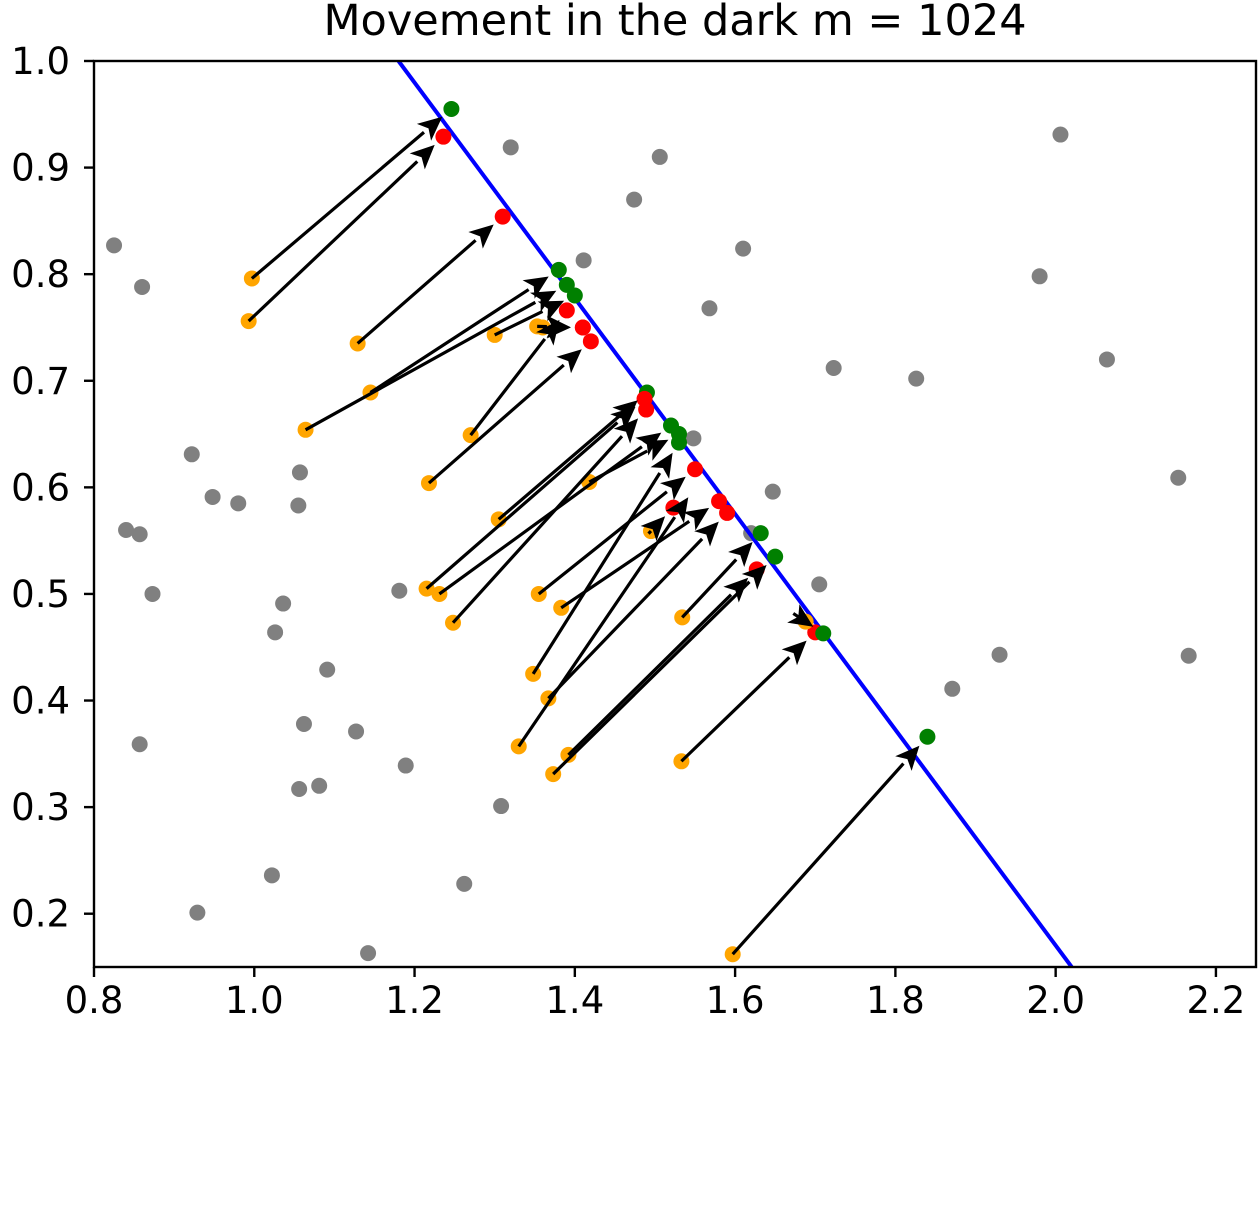  What do you see at coordinates (40, 381) in the screenshot?
I see `y-tick-label: 0.7` at bounding box center [40, 381].